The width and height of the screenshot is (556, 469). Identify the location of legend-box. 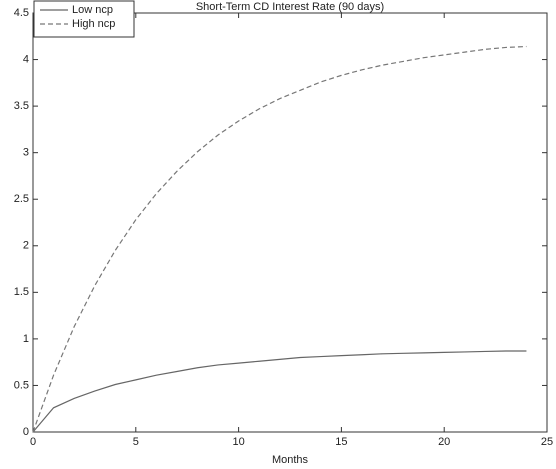
(84, 19).